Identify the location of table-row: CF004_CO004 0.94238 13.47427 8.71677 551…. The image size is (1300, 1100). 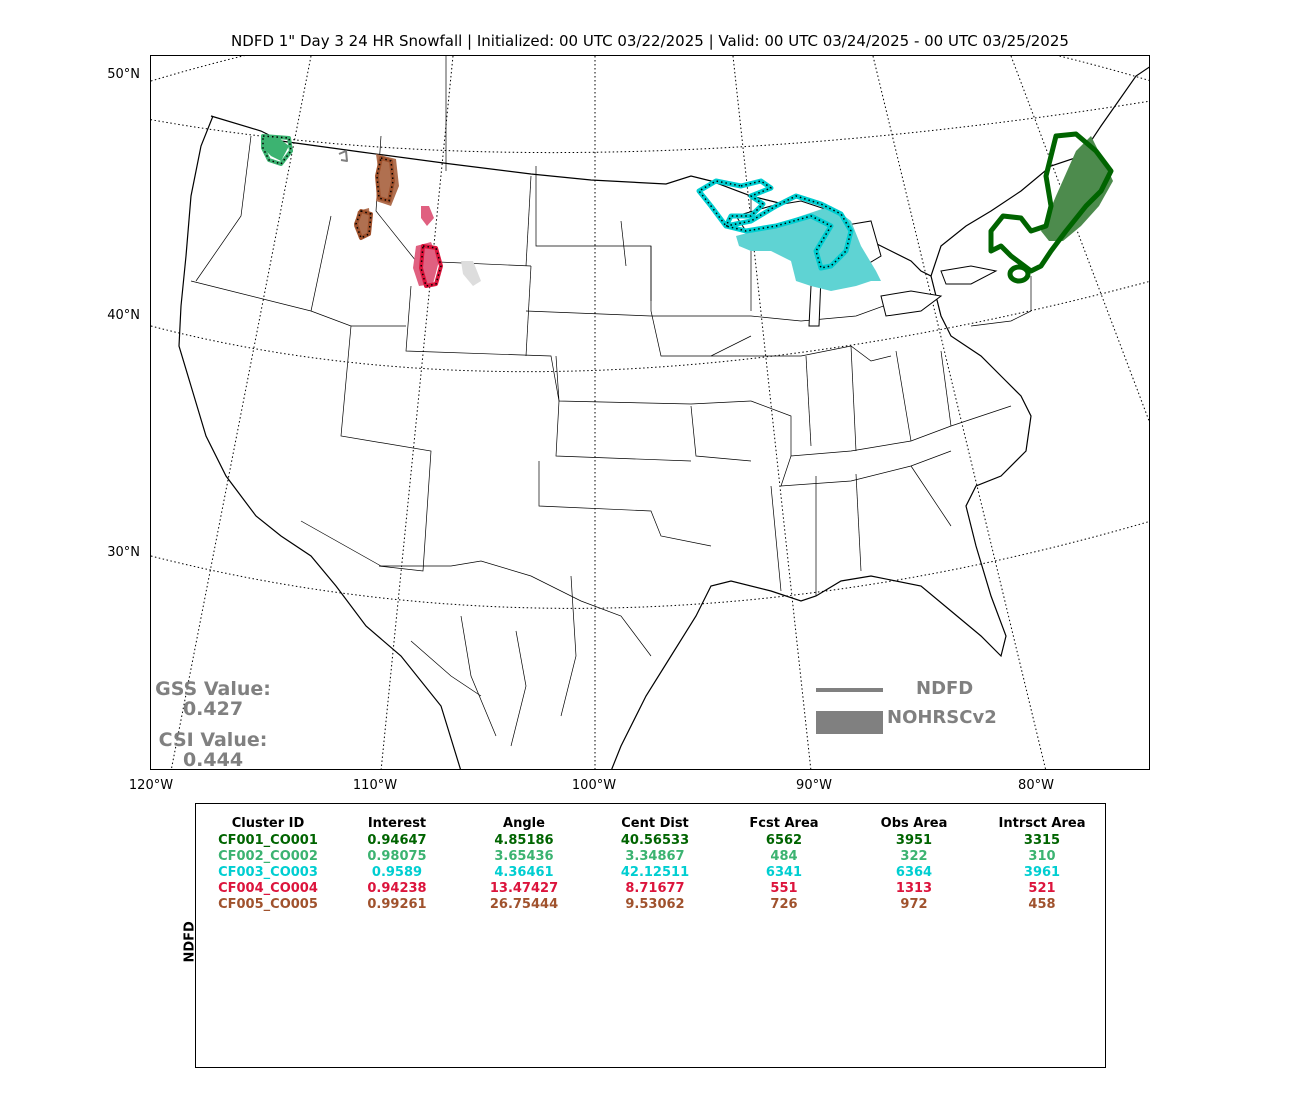
(652, 888).